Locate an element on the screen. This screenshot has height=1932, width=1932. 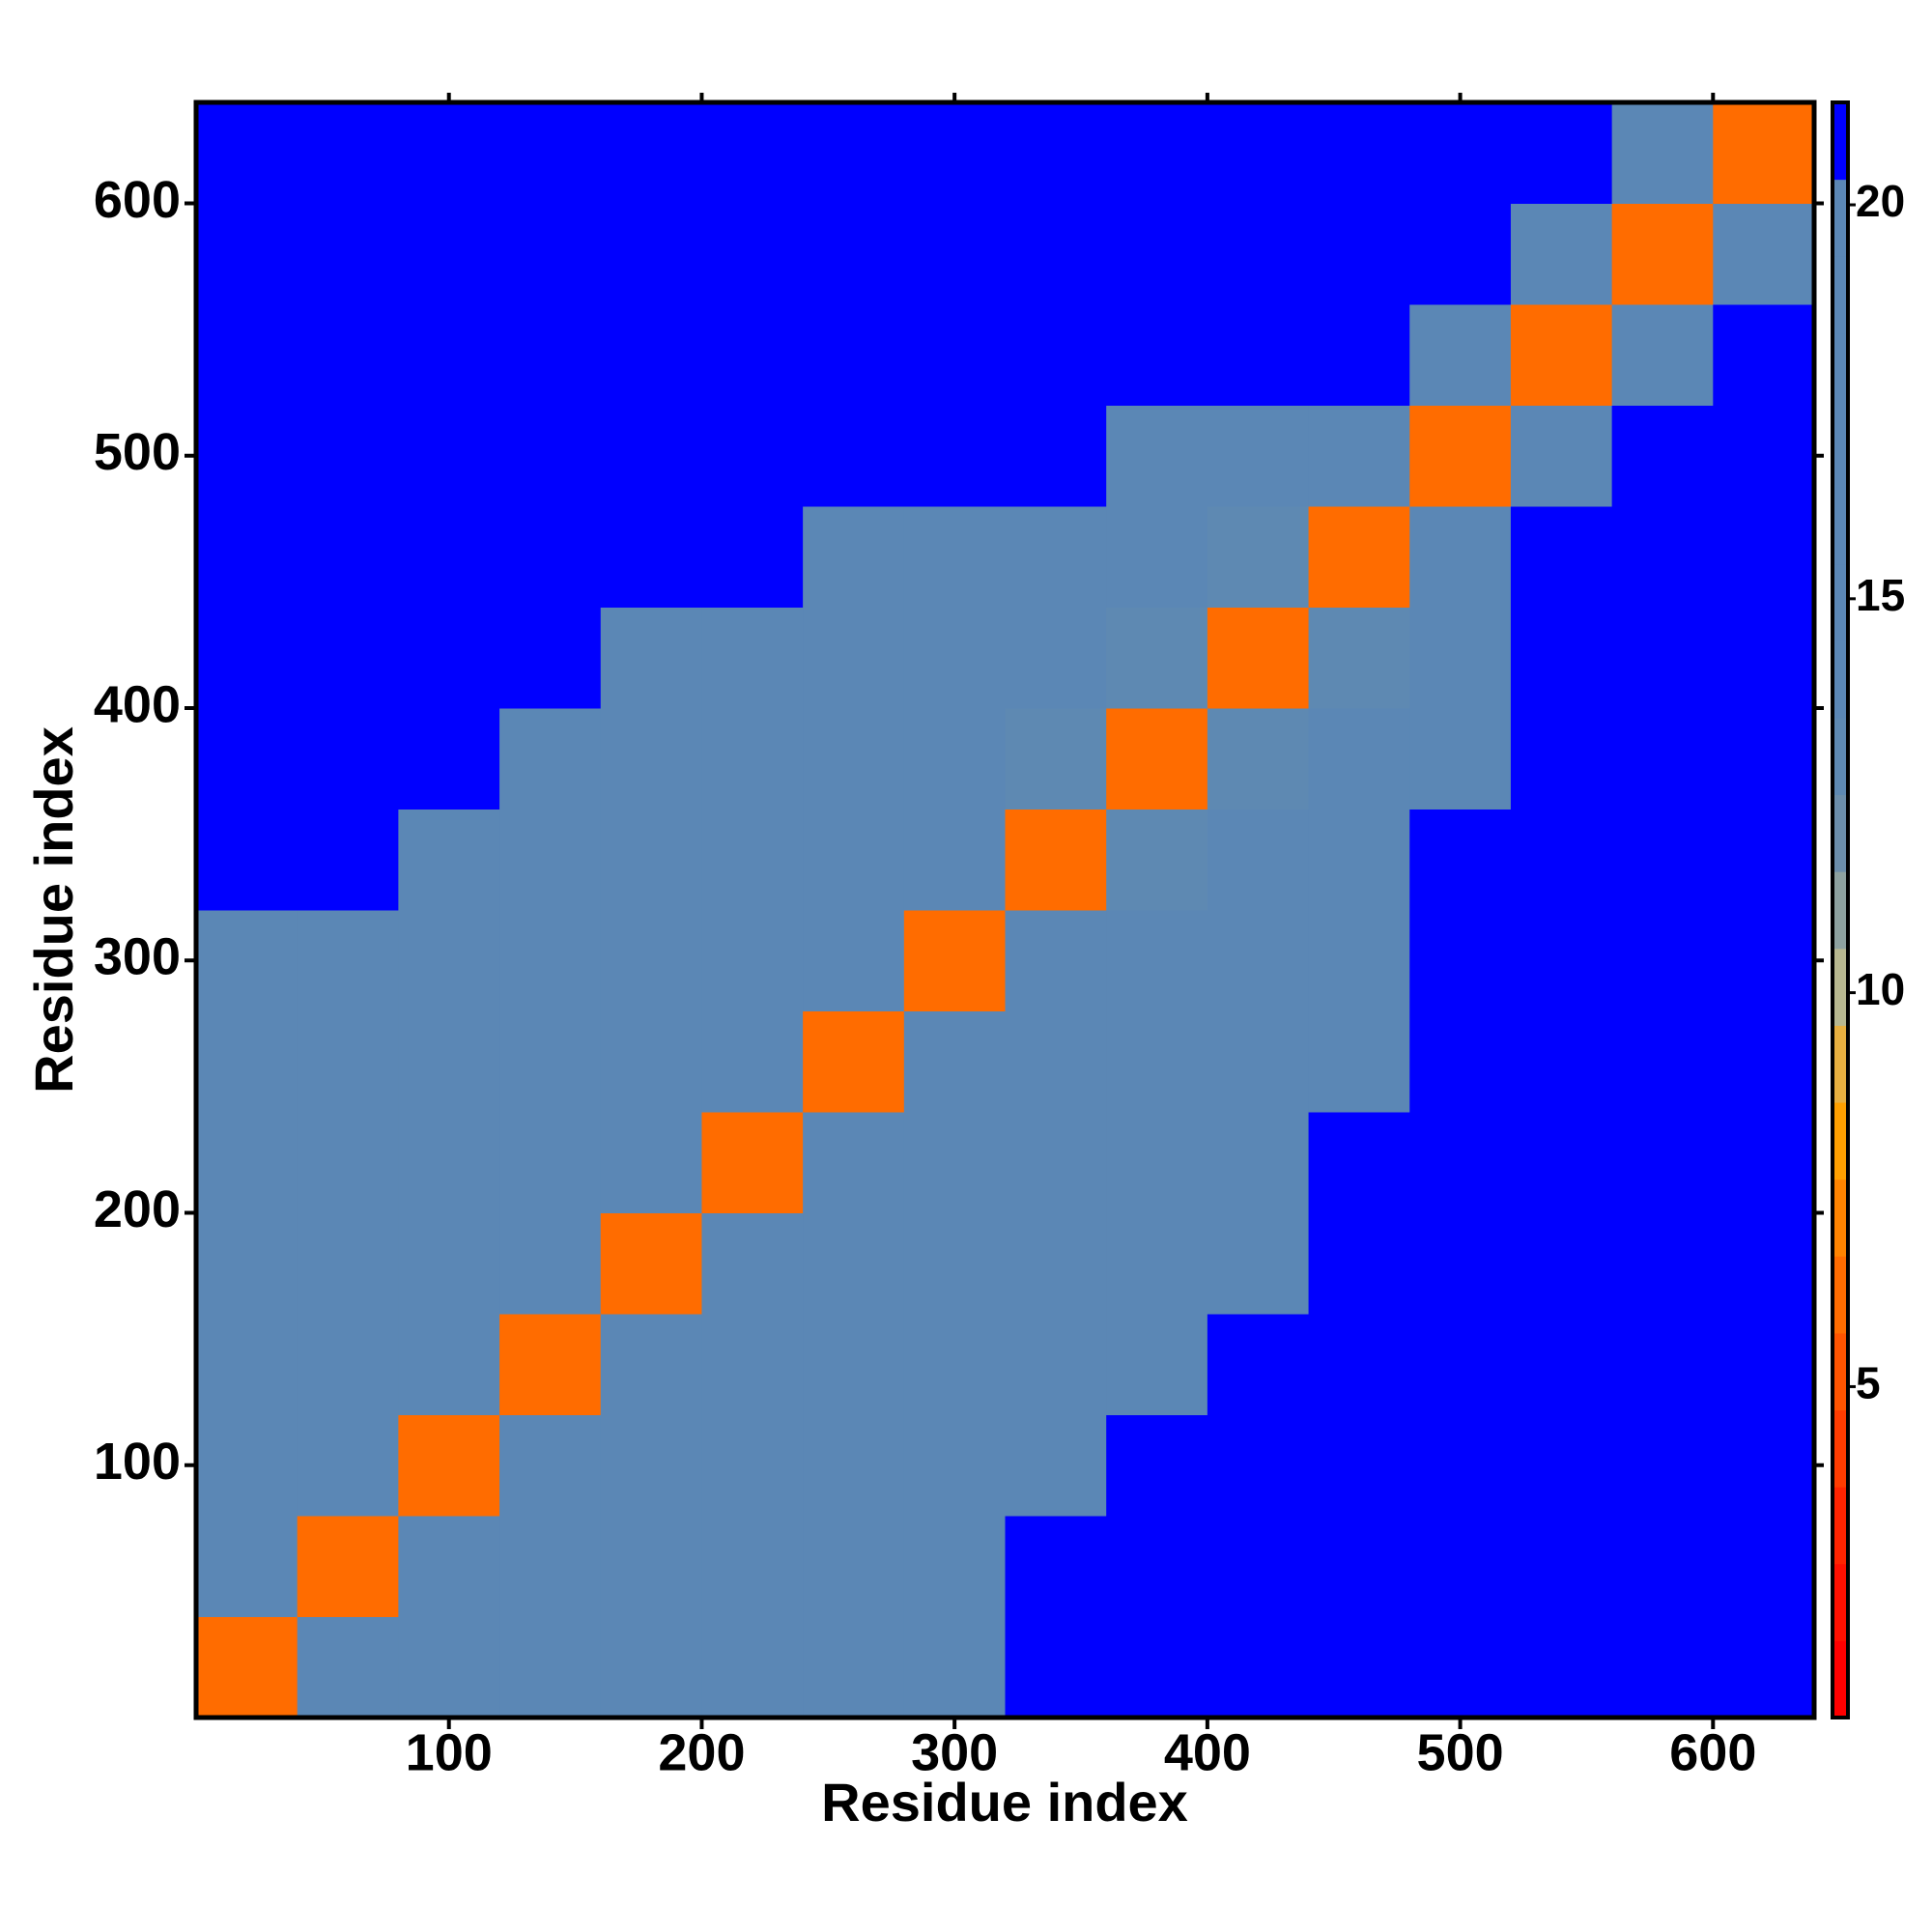
x-tick-label: 100 is located at coordinates (449, 1752).